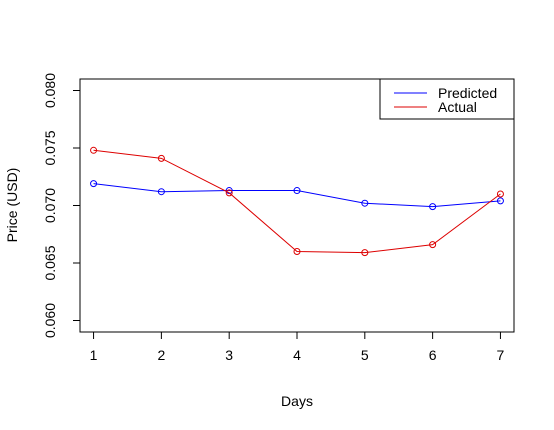  Describe the element at coordinates (297, 355) in the screenshot. I see `x-tick-label: 4` at that location.